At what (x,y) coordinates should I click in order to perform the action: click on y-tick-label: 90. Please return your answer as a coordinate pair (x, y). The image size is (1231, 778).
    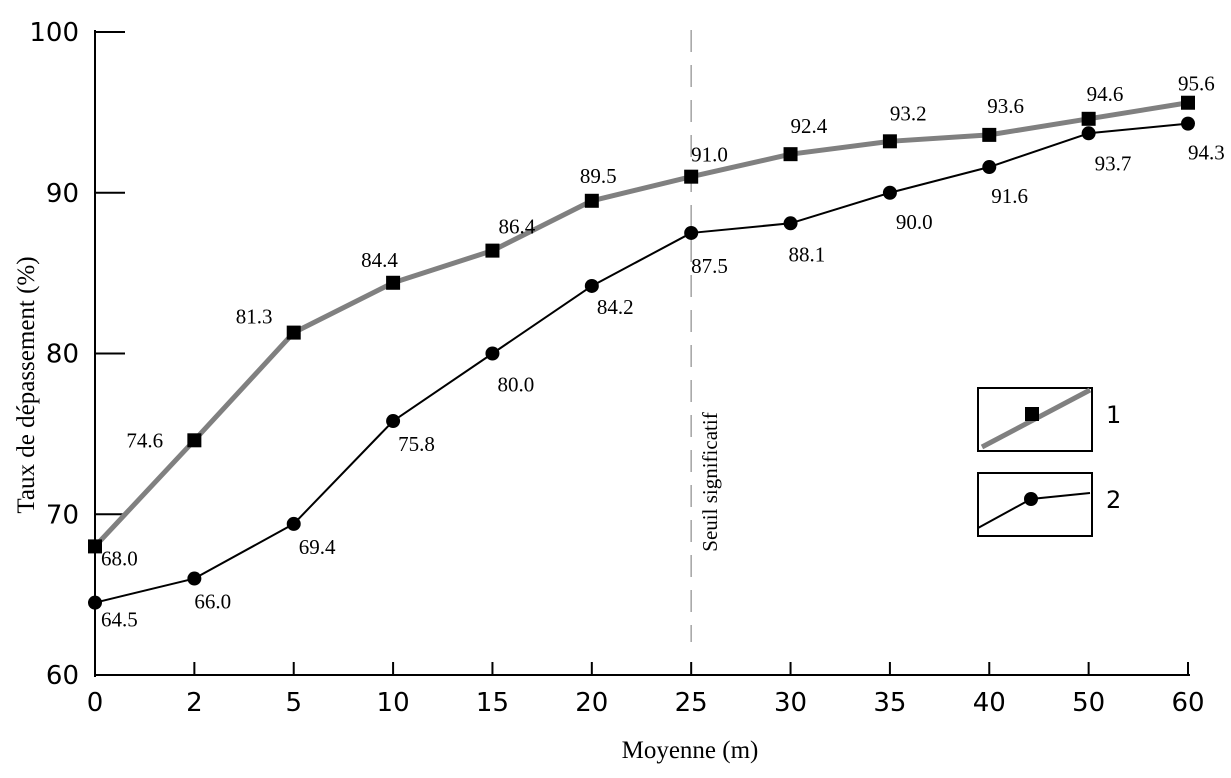
    Looking at the image, I should click on (62, 194).